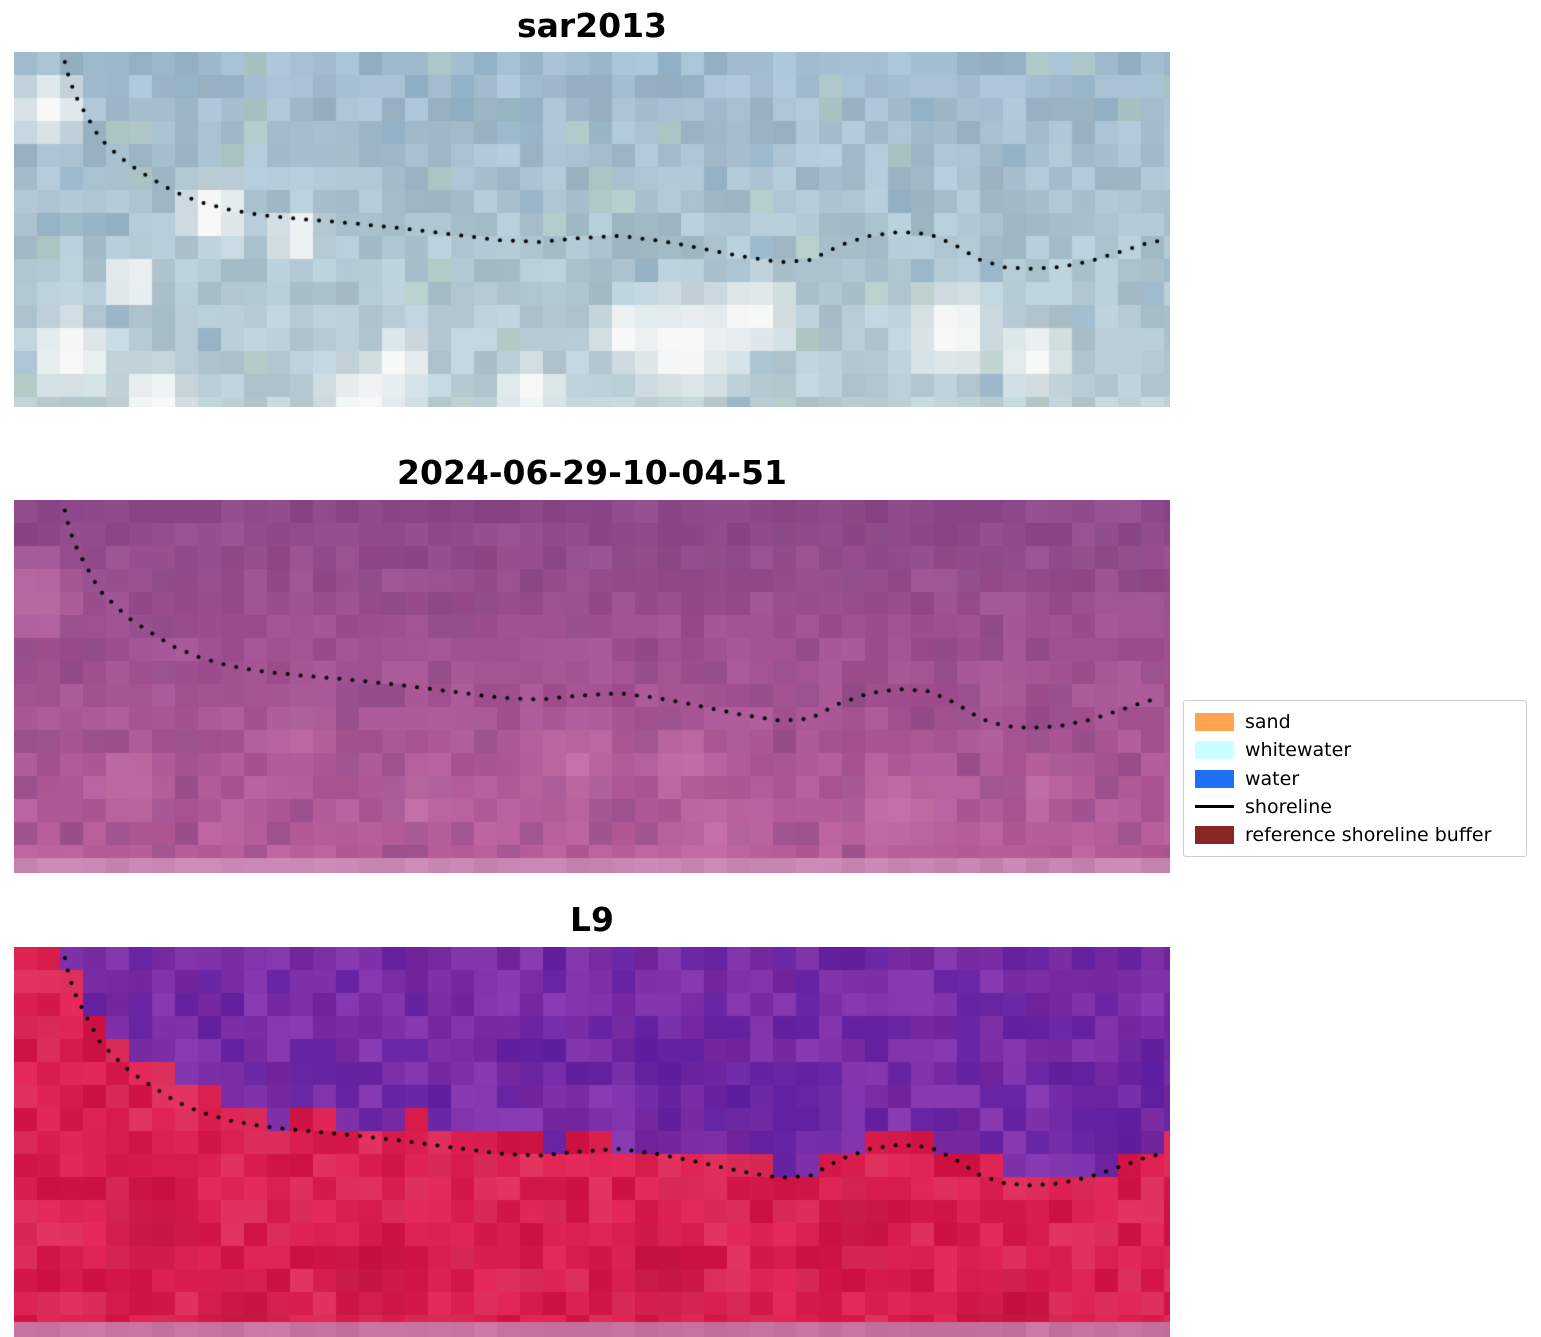 Image resolution: width=1541 pixels, height=1337 pixels. What do you see at coordinates (1355, 722) in the screenshot?
I see `legend-item-sand: sand` at bounding box center [1355, 722].